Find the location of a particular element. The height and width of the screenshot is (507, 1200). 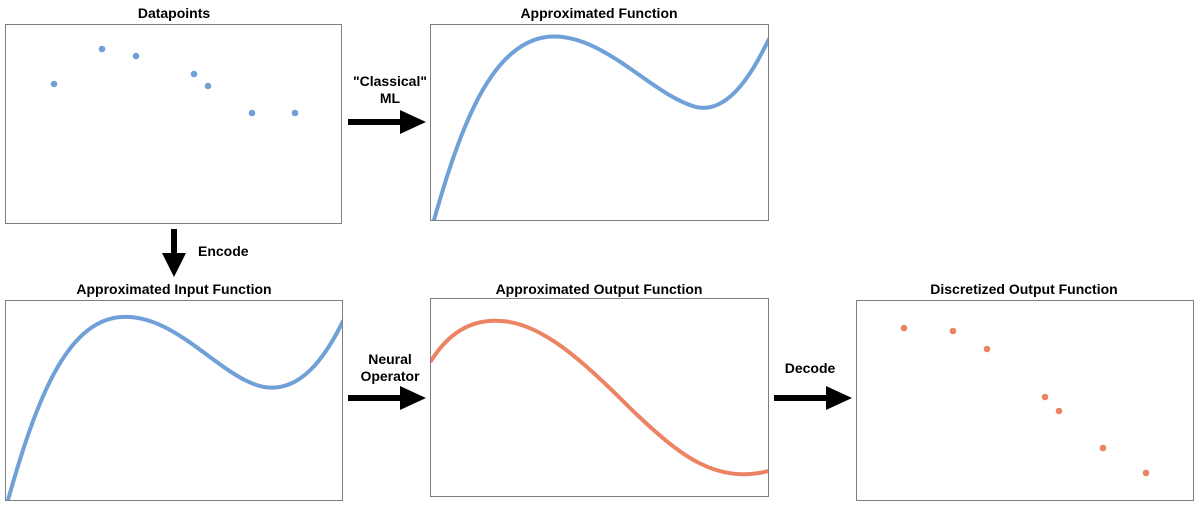

approx-input-panel is located at coordinates (174, 400).